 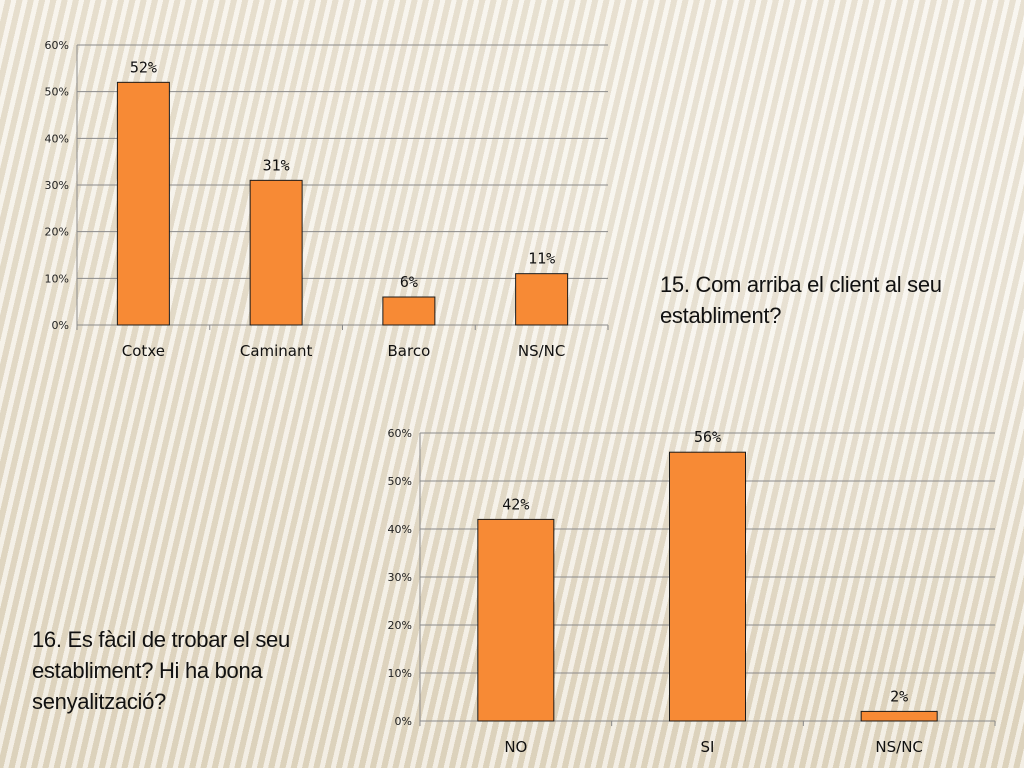 I want to click on data-label: 56%, so click(x=707, y=437).